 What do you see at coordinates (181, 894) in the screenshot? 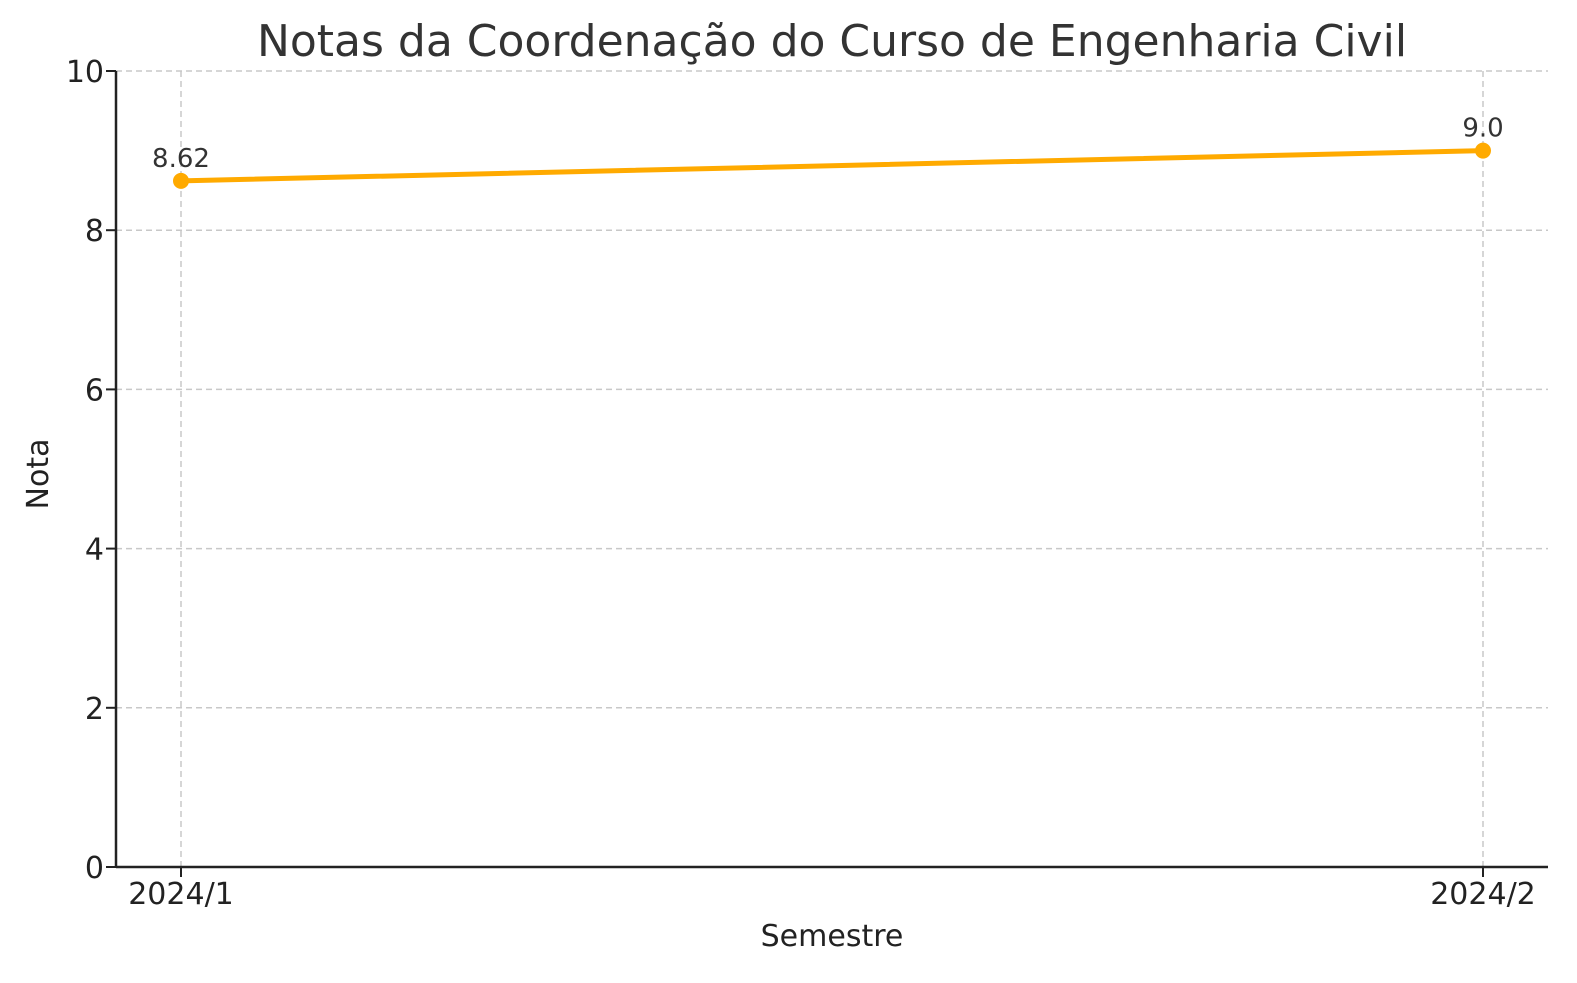
I see `x-tick-label: 2024/1` at bounding box center [181, 894].